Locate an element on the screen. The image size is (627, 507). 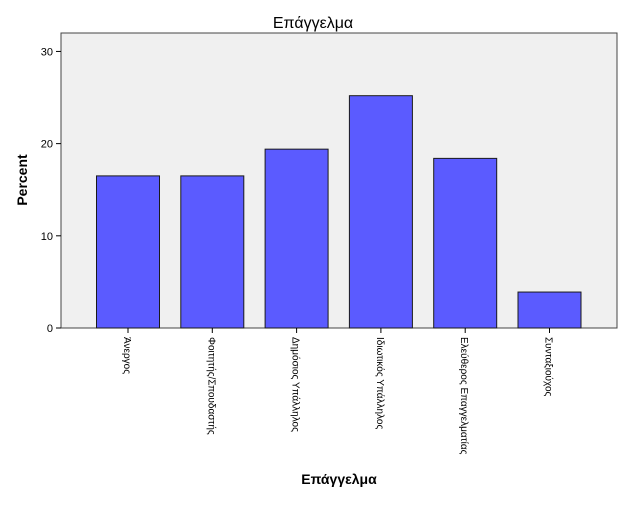
x-tick-label: Δημόσιος Υπάλληλος is located at coordinates (296, 384).